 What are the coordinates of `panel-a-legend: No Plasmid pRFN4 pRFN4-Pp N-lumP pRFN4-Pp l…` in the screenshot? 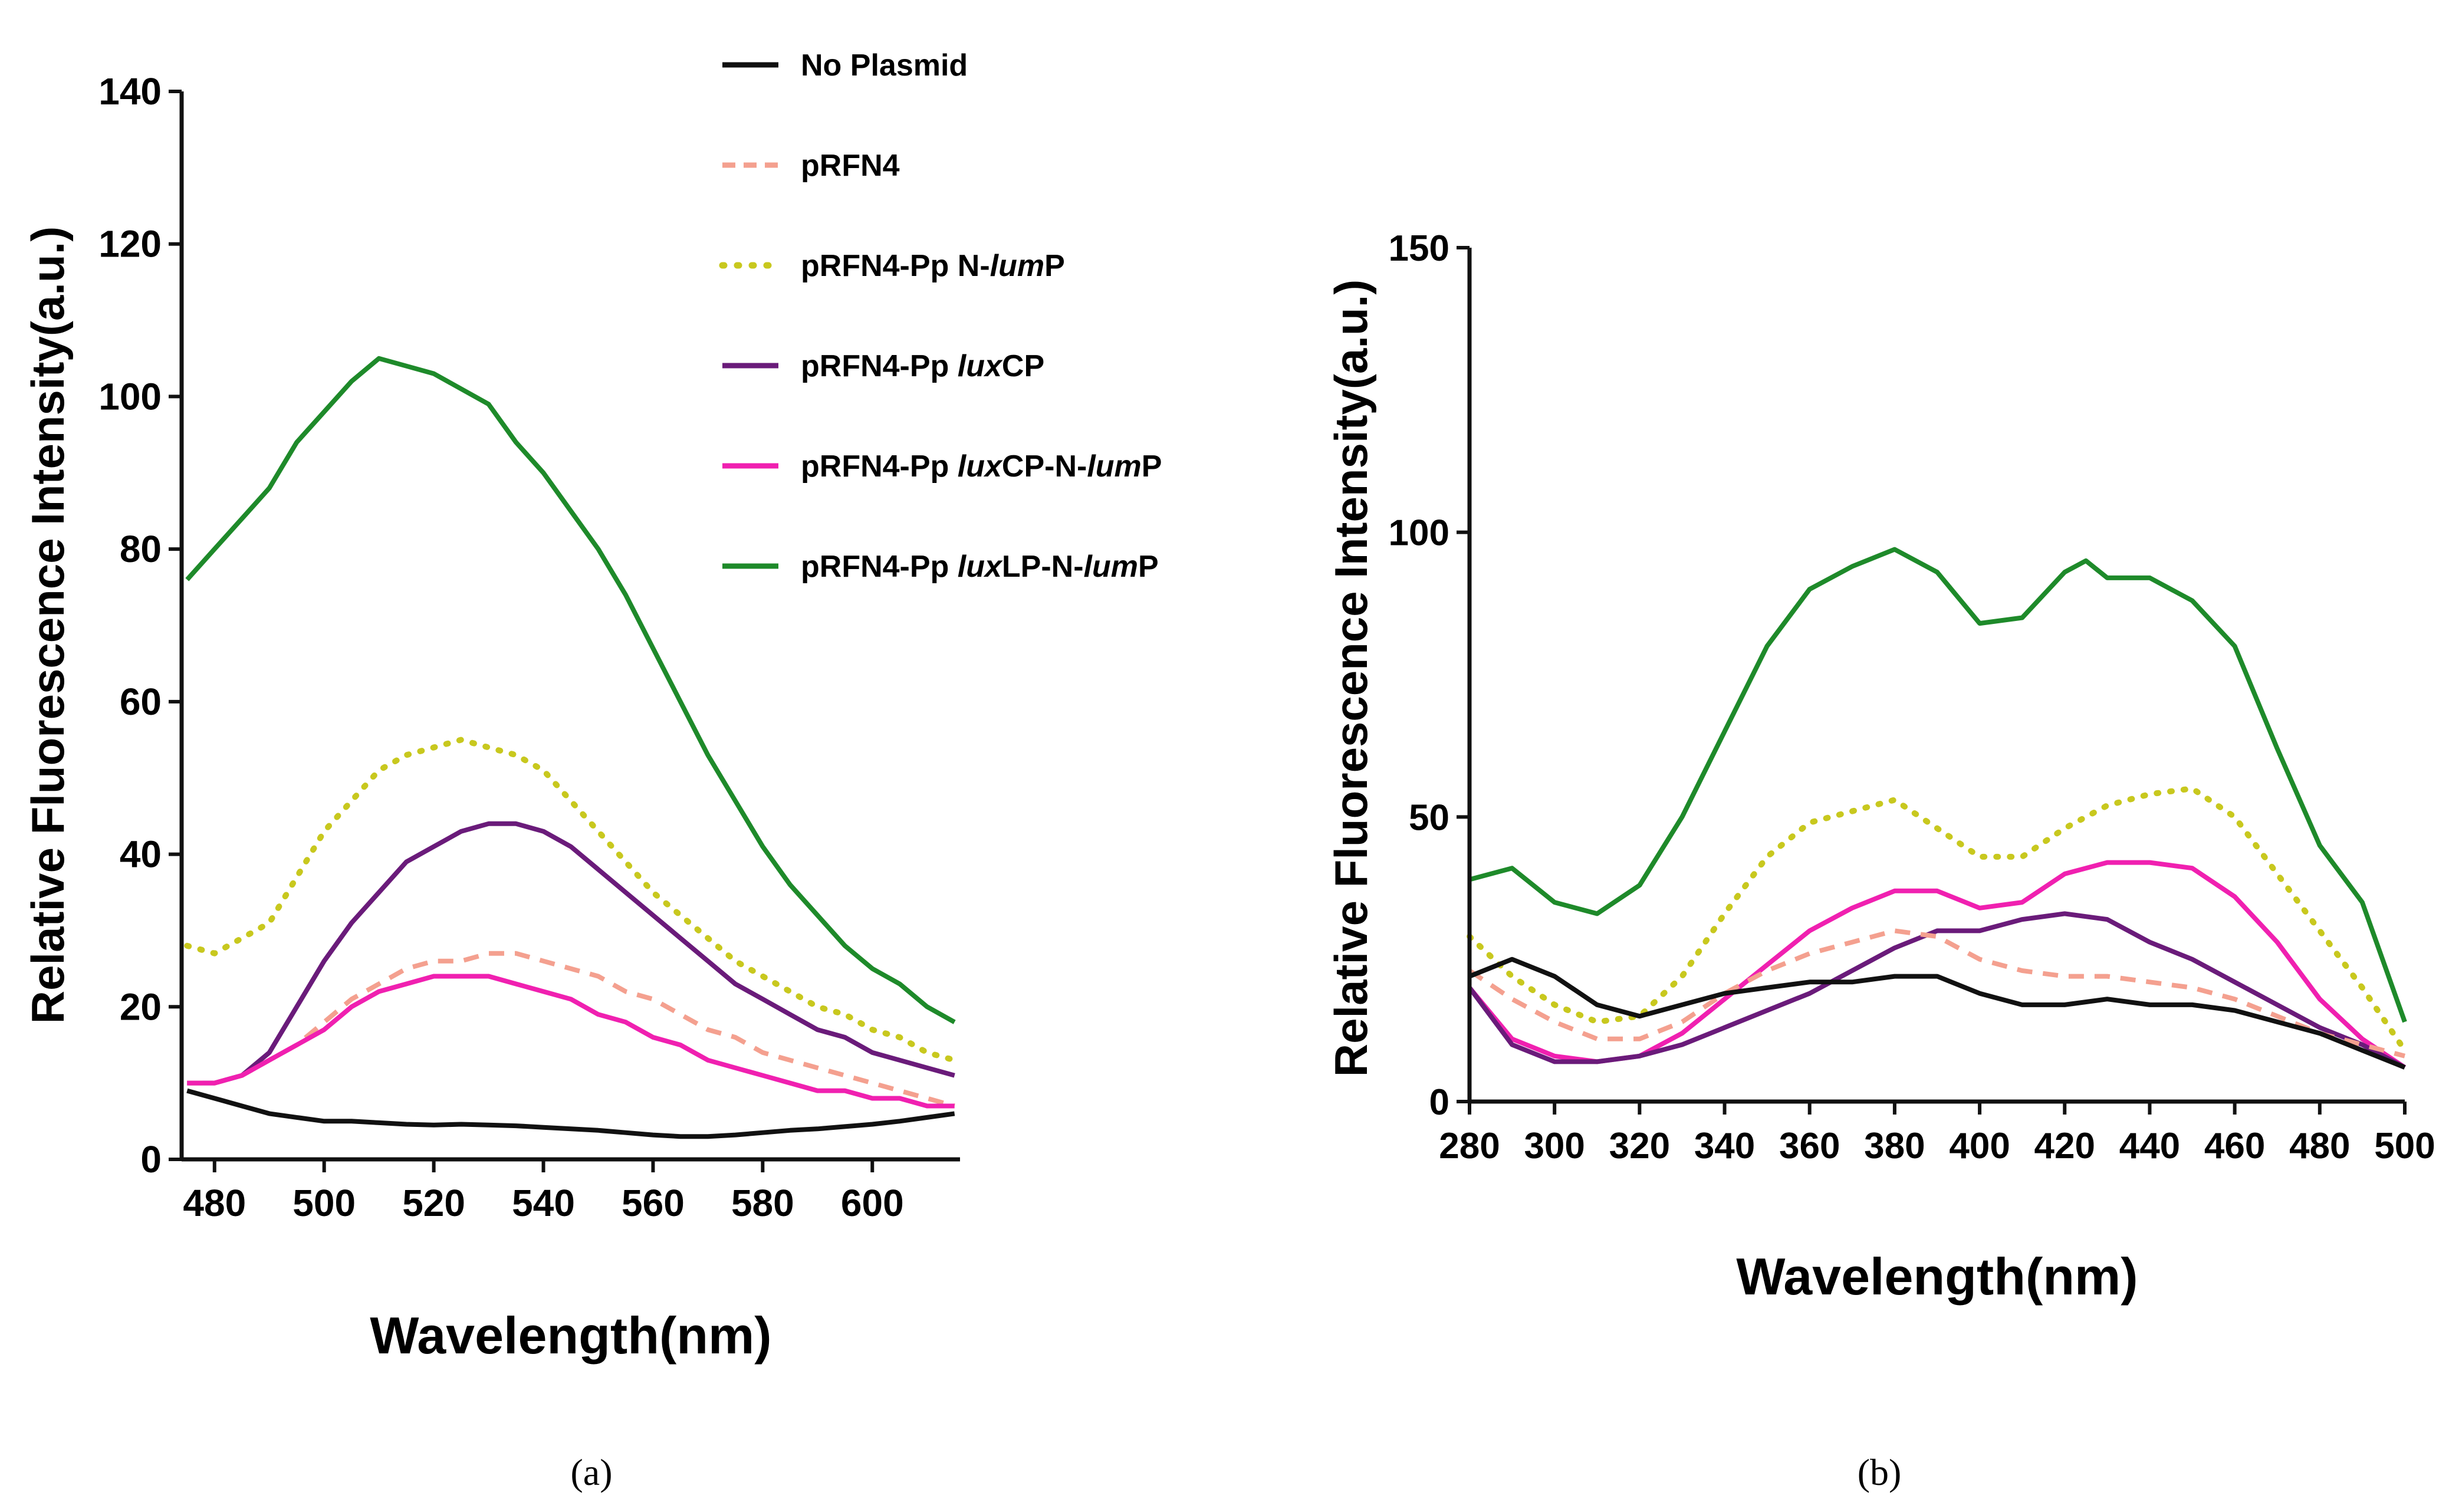 It's located at (940, 316).